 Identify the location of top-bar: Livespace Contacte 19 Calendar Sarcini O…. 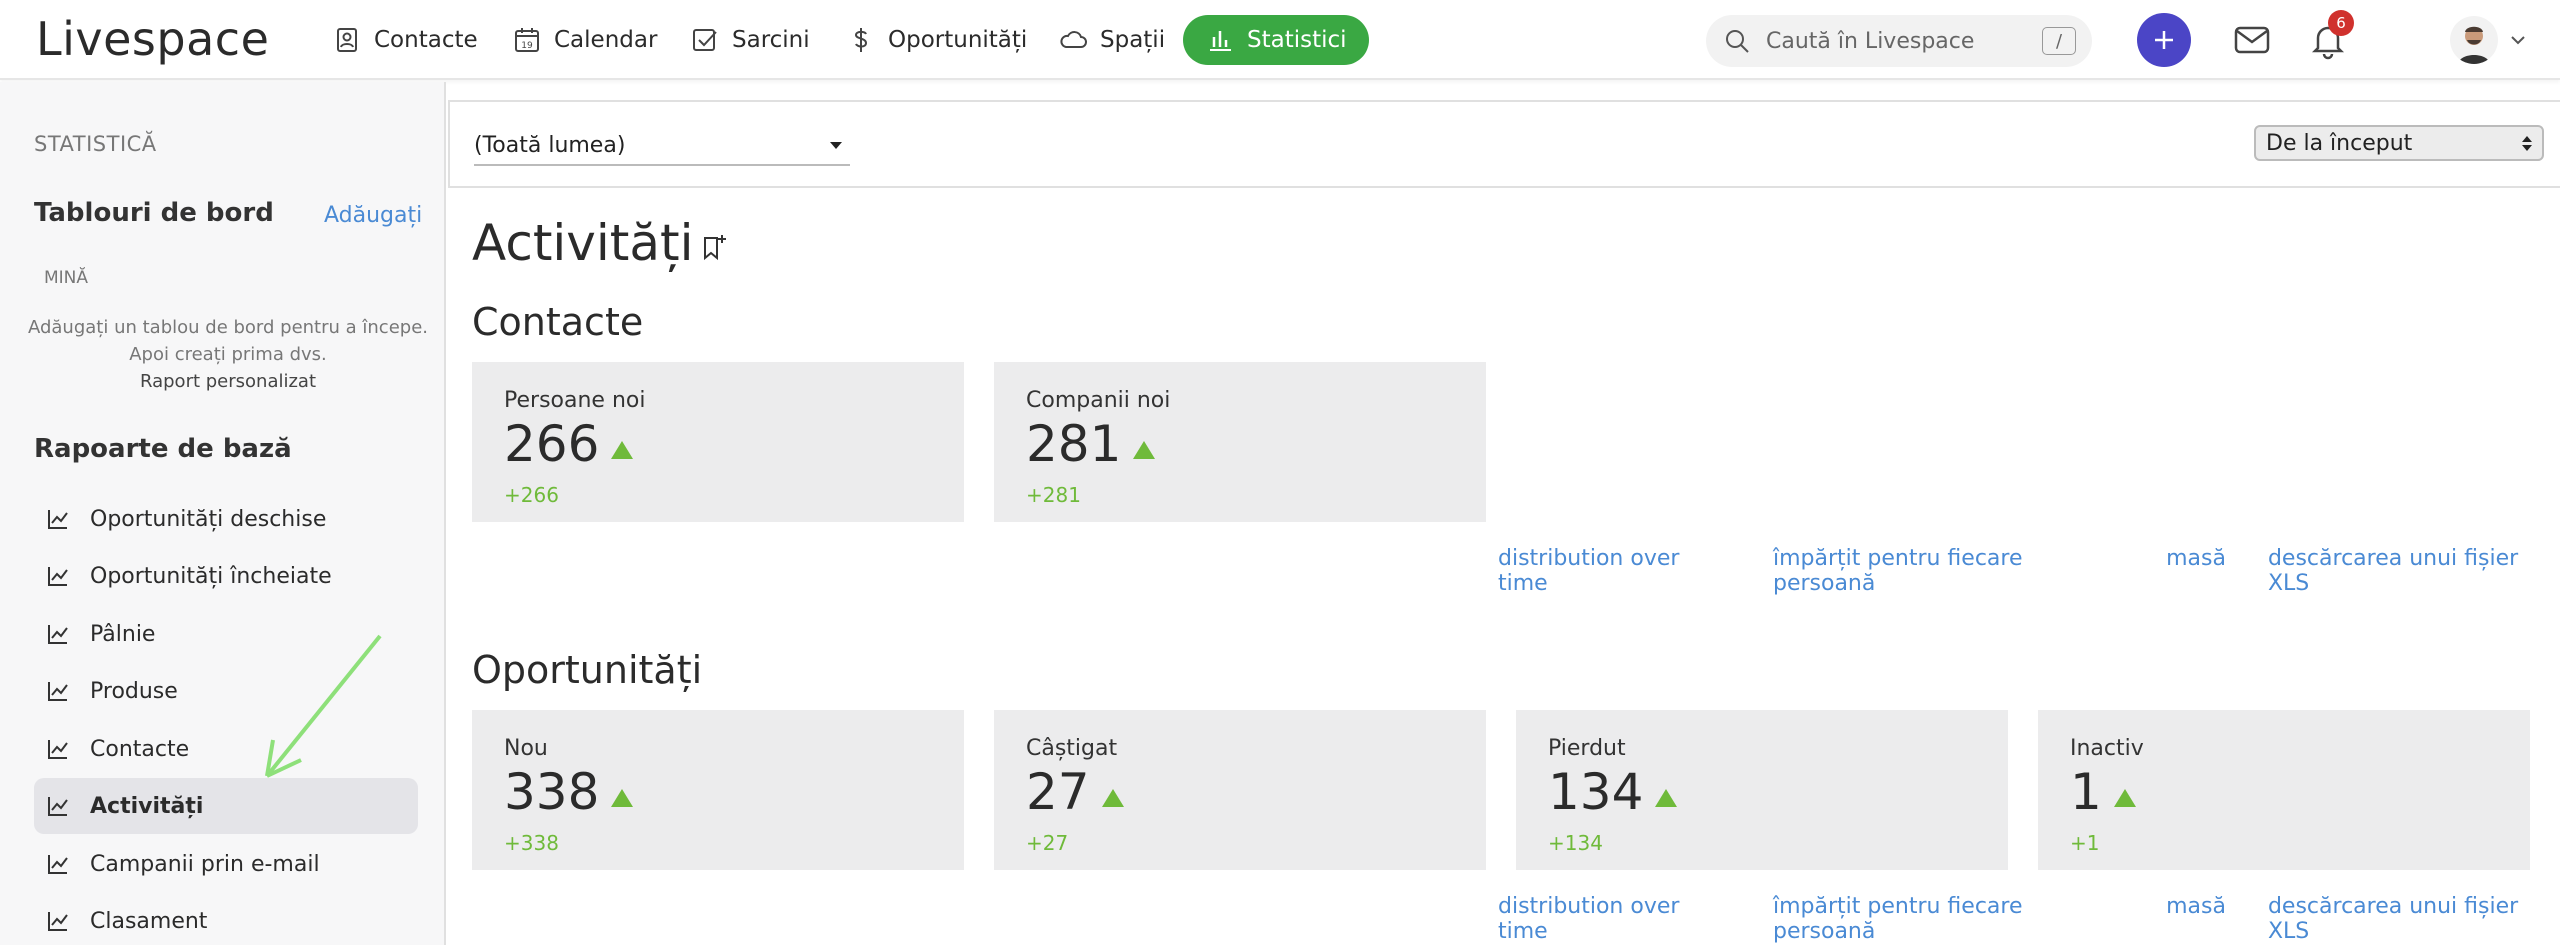
(1280, 40).